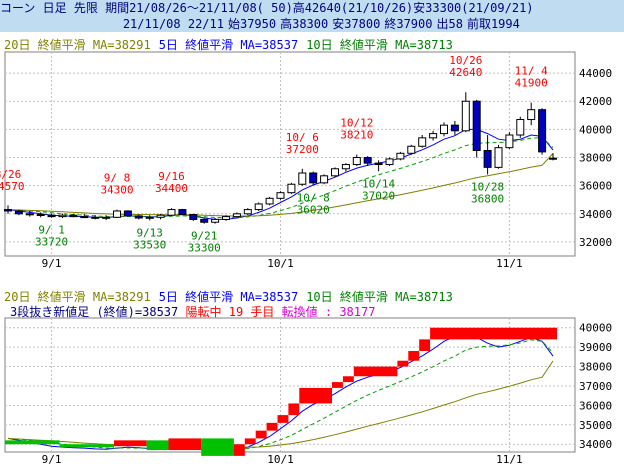  I want to click on bottom-y-tick-label: 37000, so click(595, 386).